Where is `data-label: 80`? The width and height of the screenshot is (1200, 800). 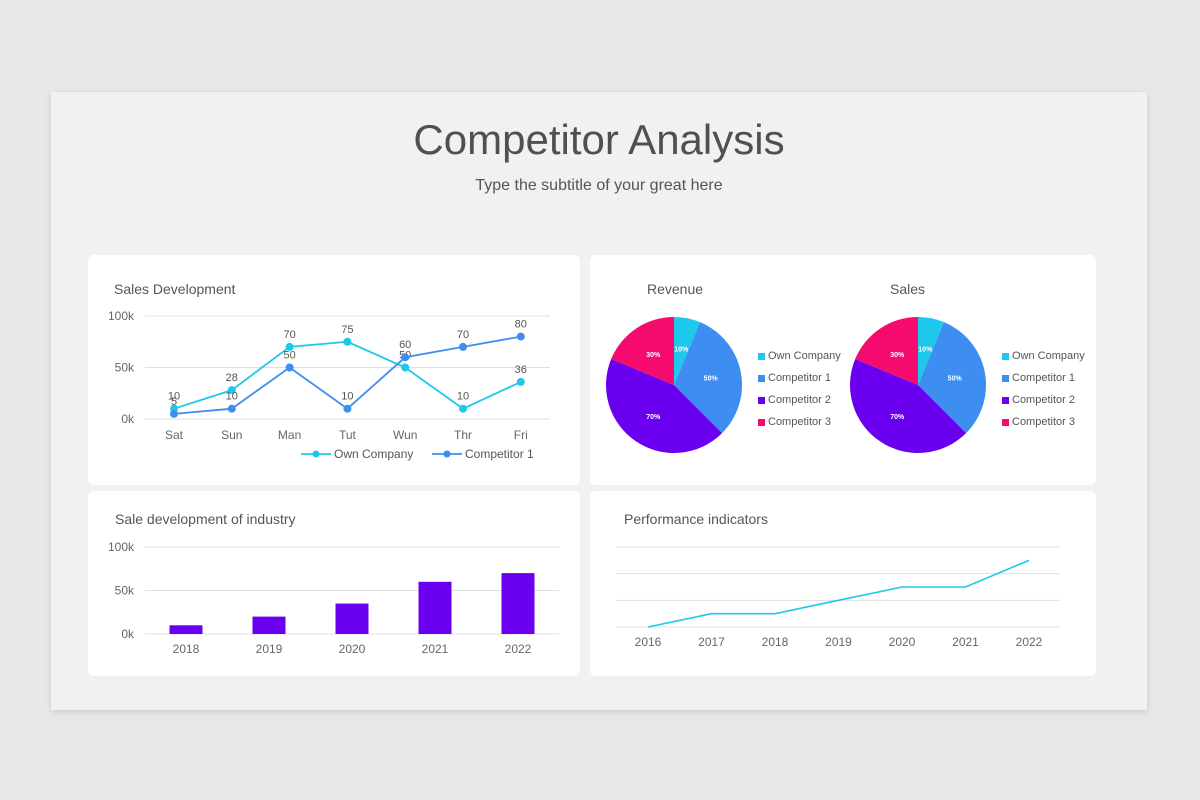 data-label: 80 is located at coordinates (521, 325).